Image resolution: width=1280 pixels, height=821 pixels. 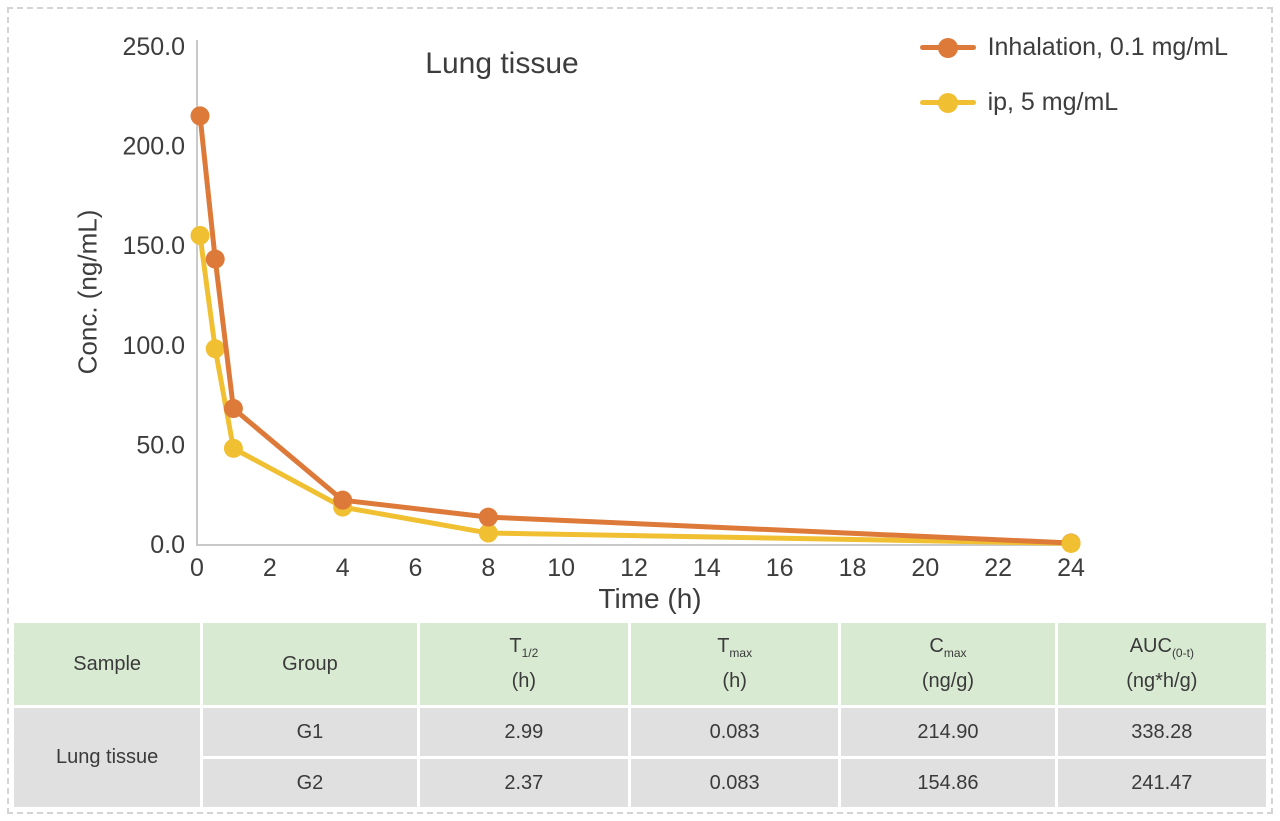 I want to click on chart-legend: Inhalation, 0.1 mg/mL ip, 5 mg/mL, so click(x=1073, y=75).